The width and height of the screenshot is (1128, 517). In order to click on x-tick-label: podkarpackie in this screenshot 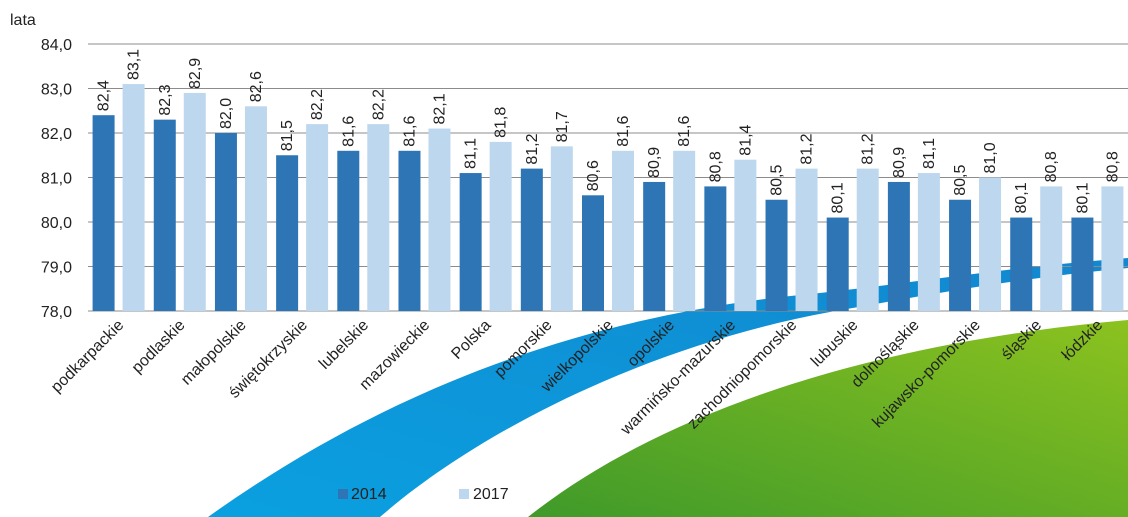, I will do `click(87, 356)`.